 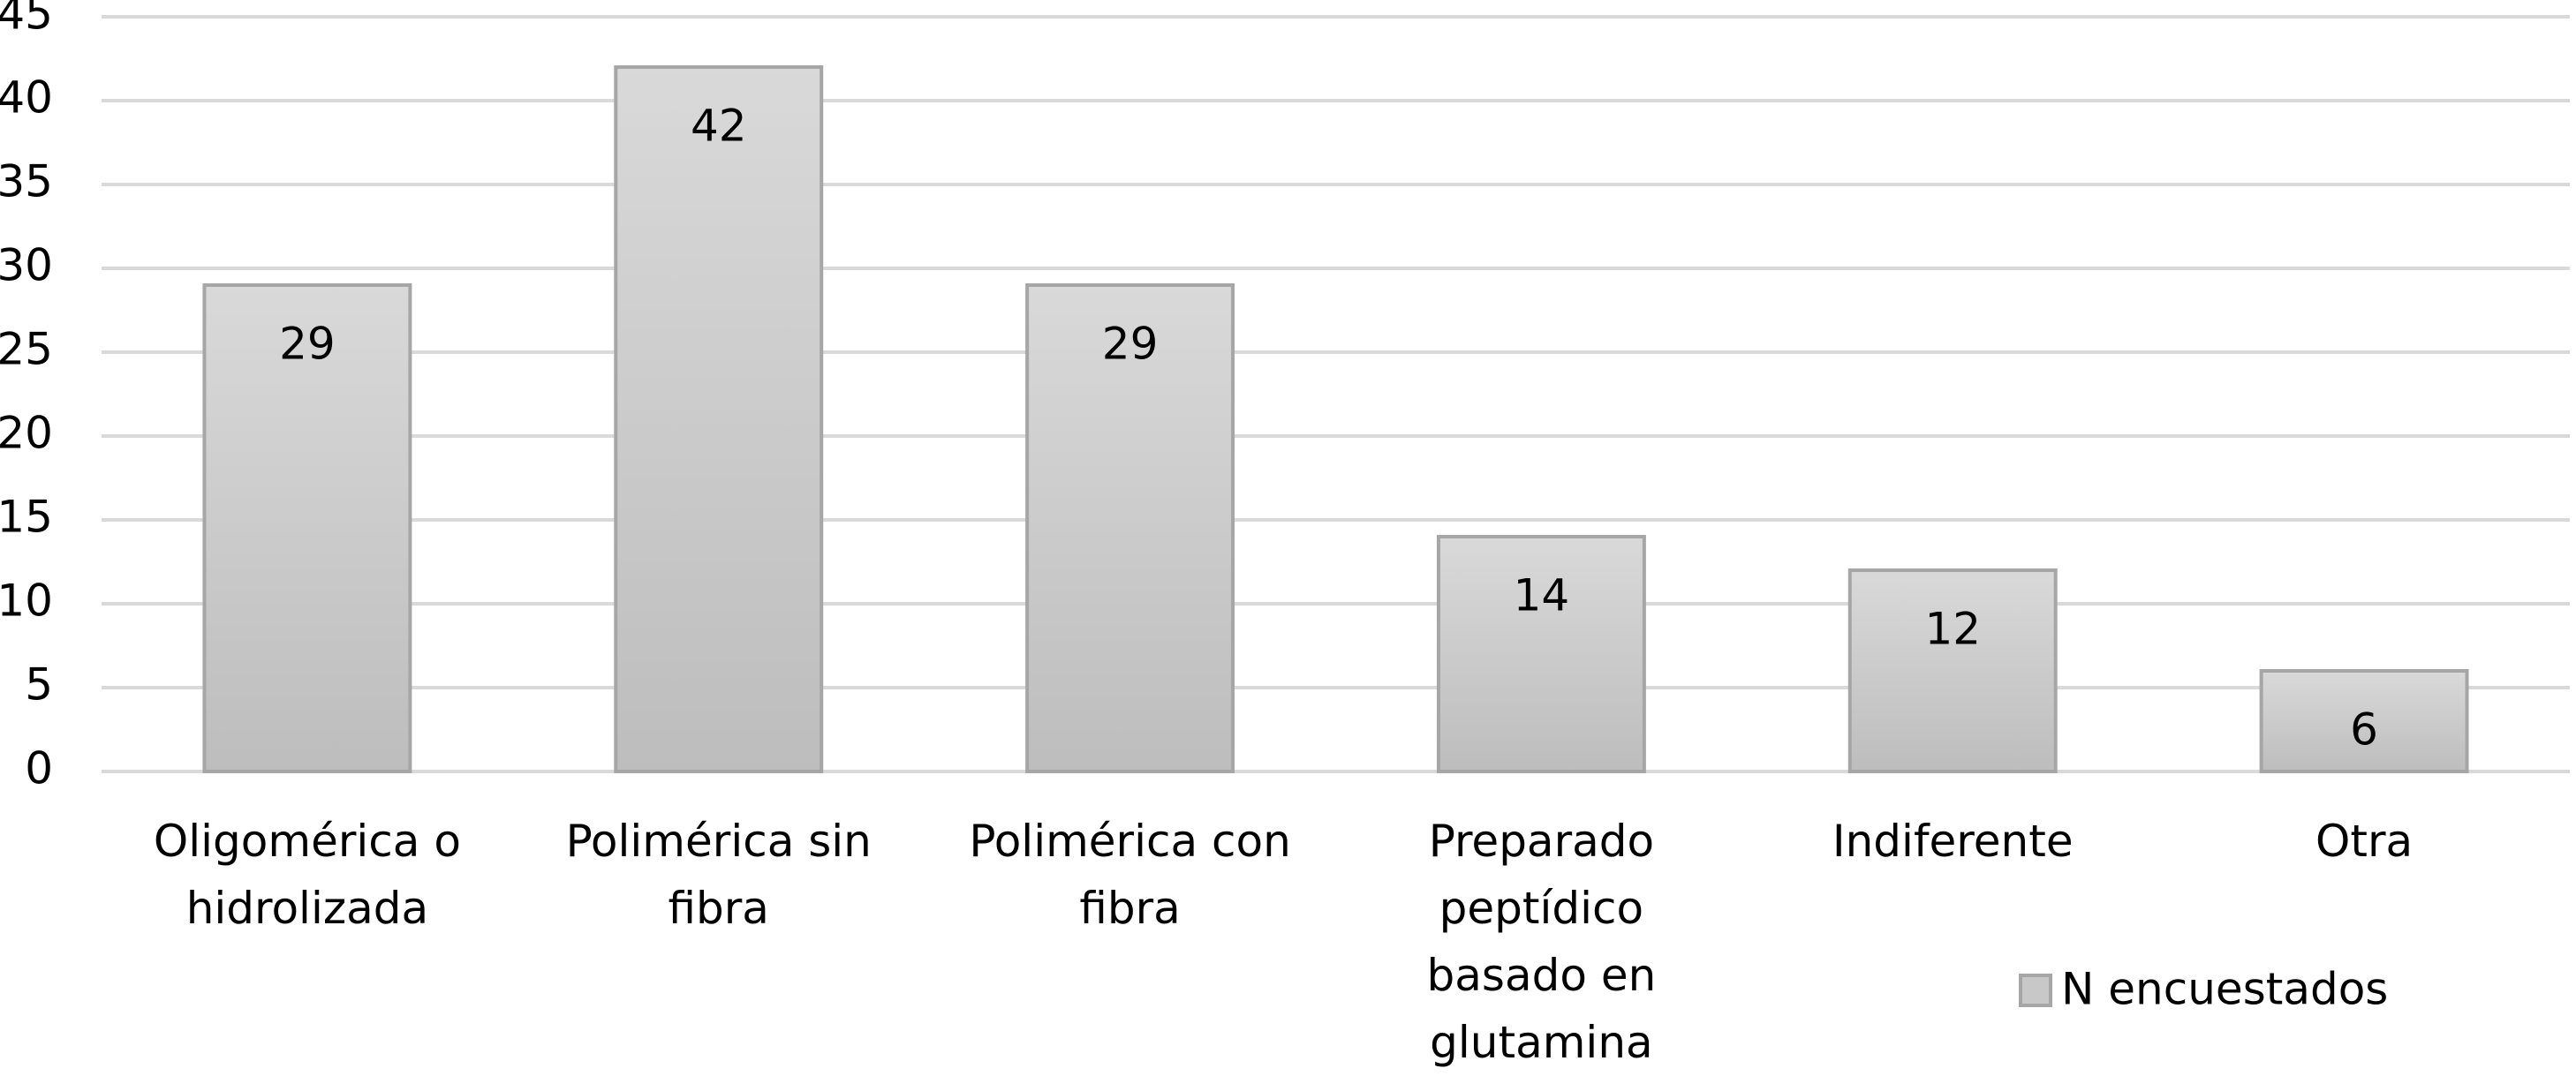 What do you see at coordinates (27, 20) in the screenshot?
I see `y-tick-label: 45` at bounding box center [27, 20].